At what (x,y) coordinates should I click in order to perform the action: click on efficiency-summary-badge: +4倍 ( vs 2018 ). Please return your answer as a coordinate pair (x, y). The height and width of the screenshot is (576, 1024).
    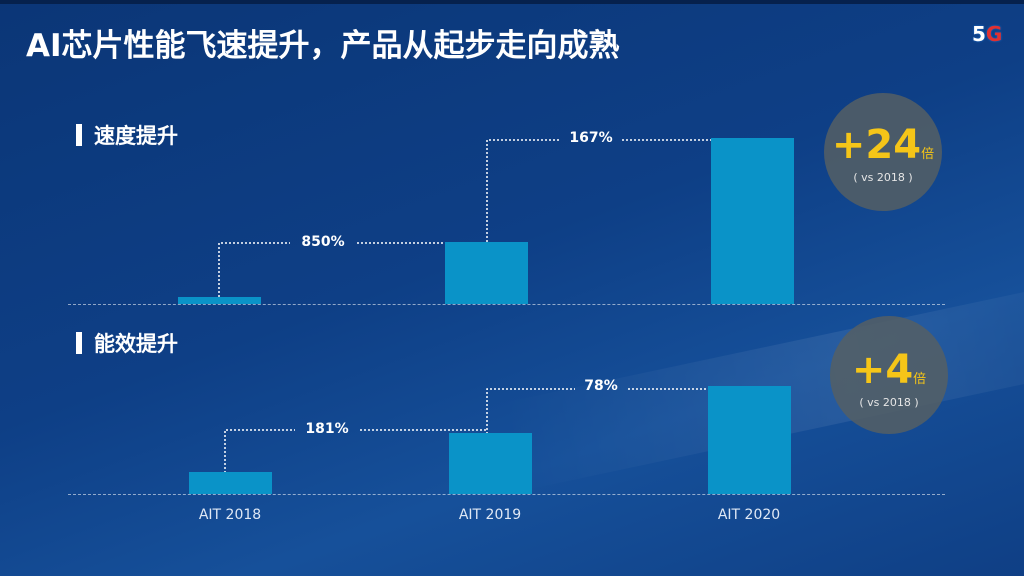
    Looking at the image, I should click on (889, 375).